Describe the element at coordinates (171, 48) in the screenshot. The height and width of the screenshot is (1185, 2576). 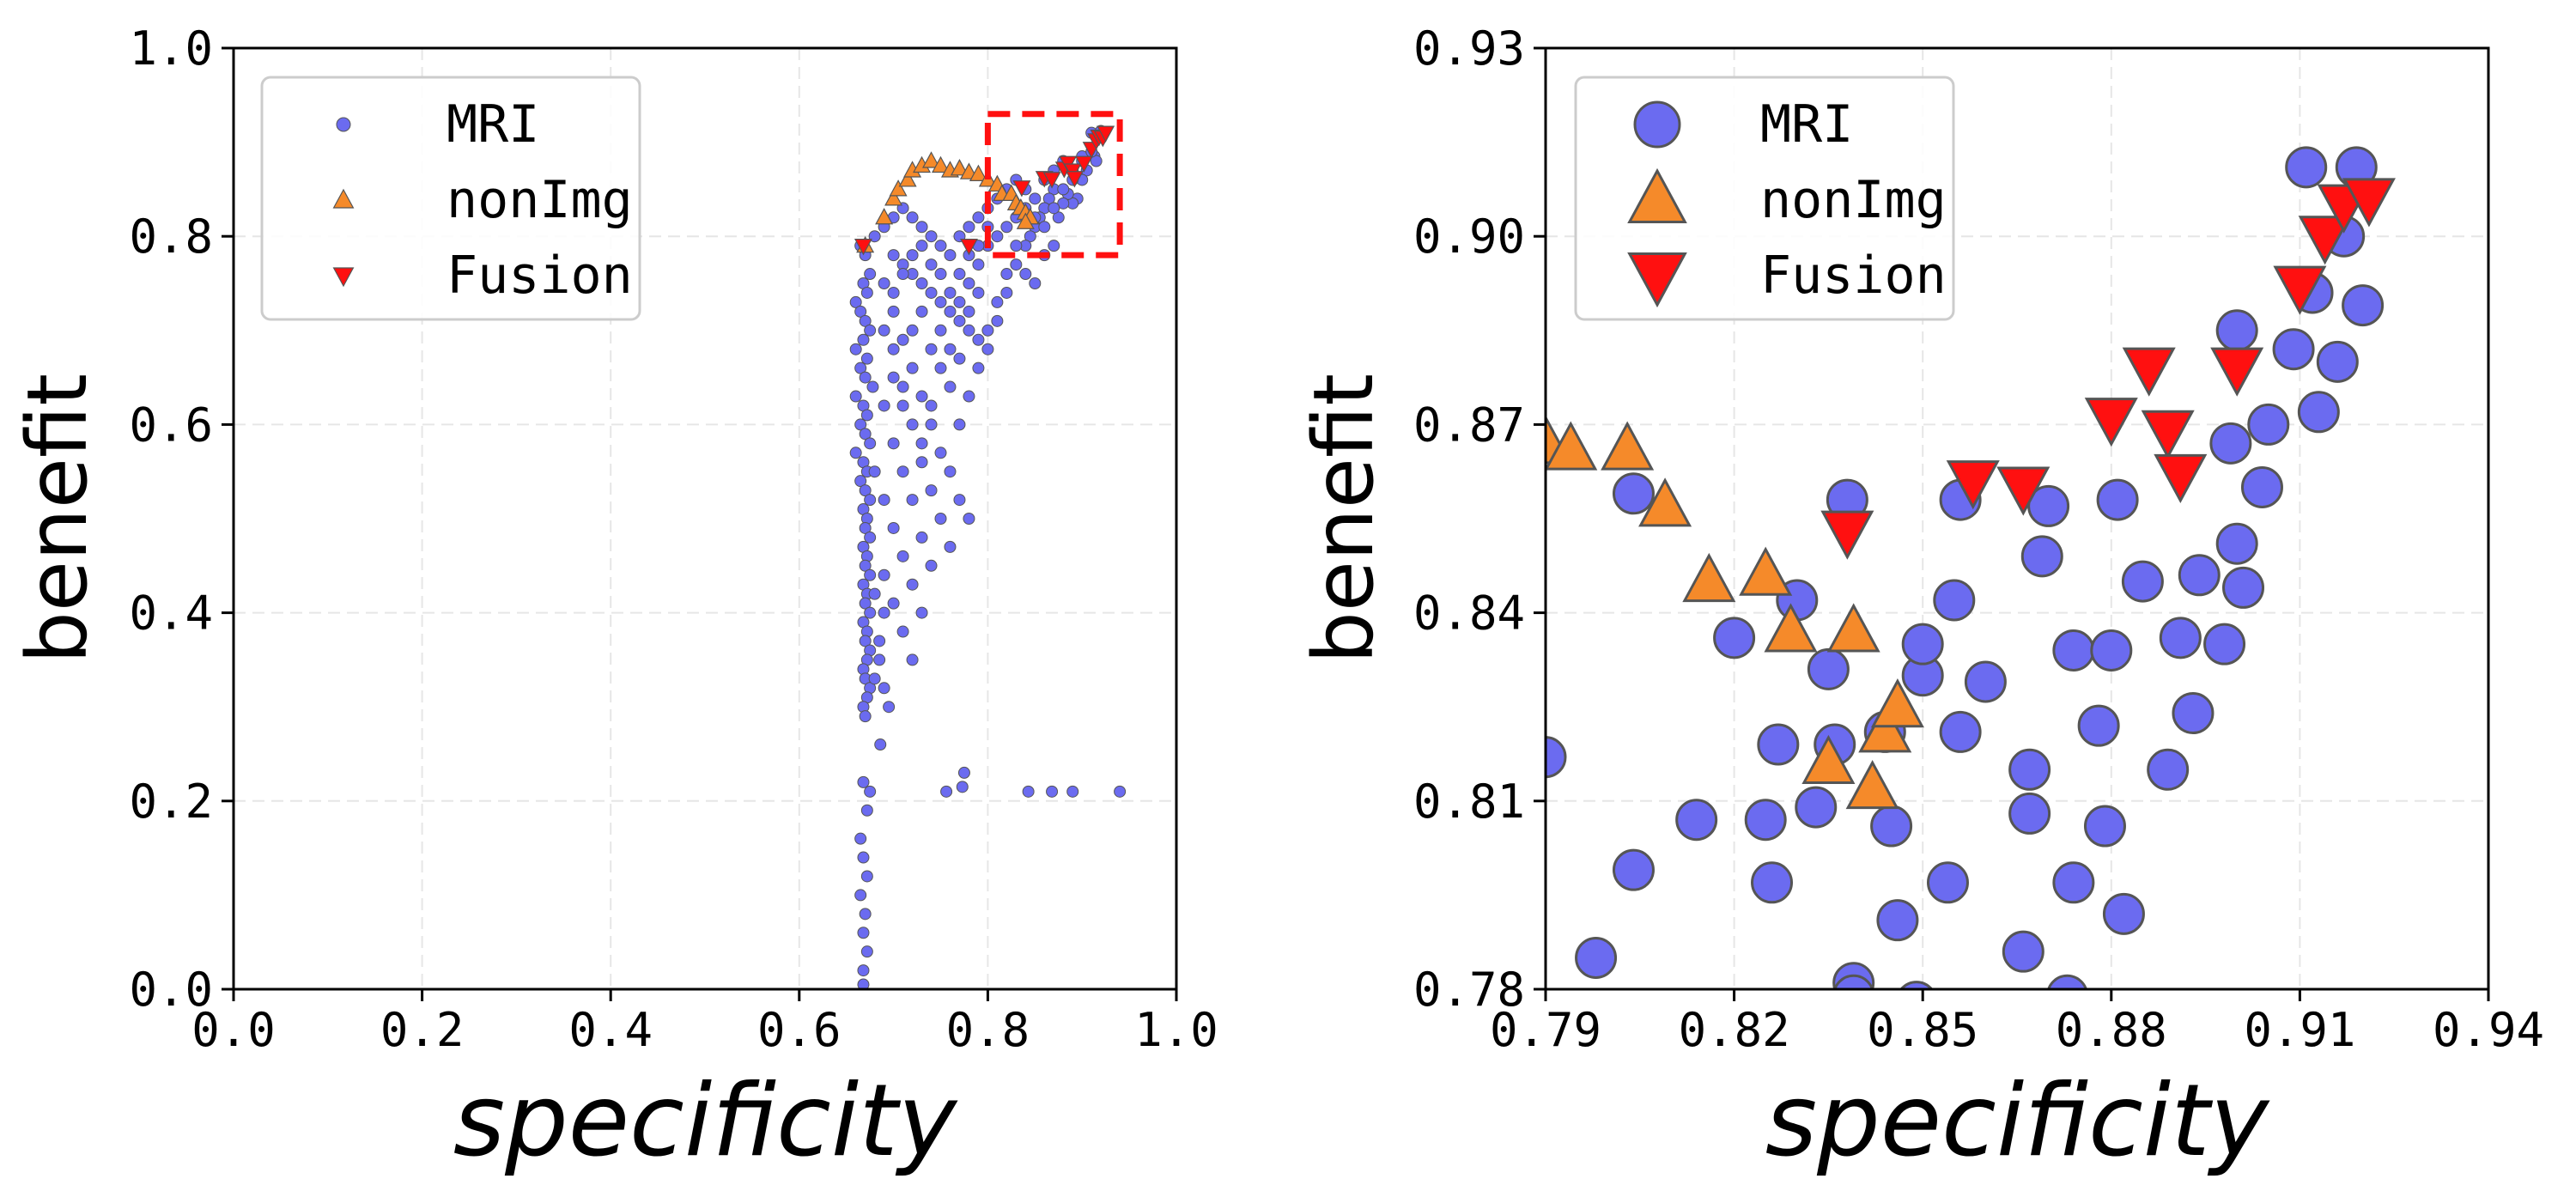
I see `y-tick-label: 1.0` at that location.